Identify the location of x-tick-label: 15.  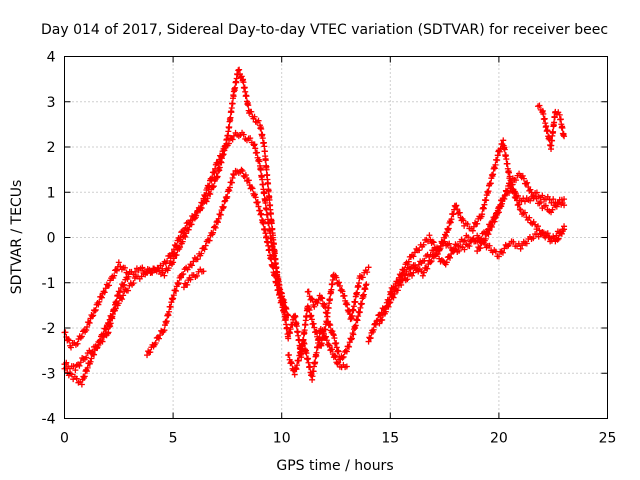
(390, 439).